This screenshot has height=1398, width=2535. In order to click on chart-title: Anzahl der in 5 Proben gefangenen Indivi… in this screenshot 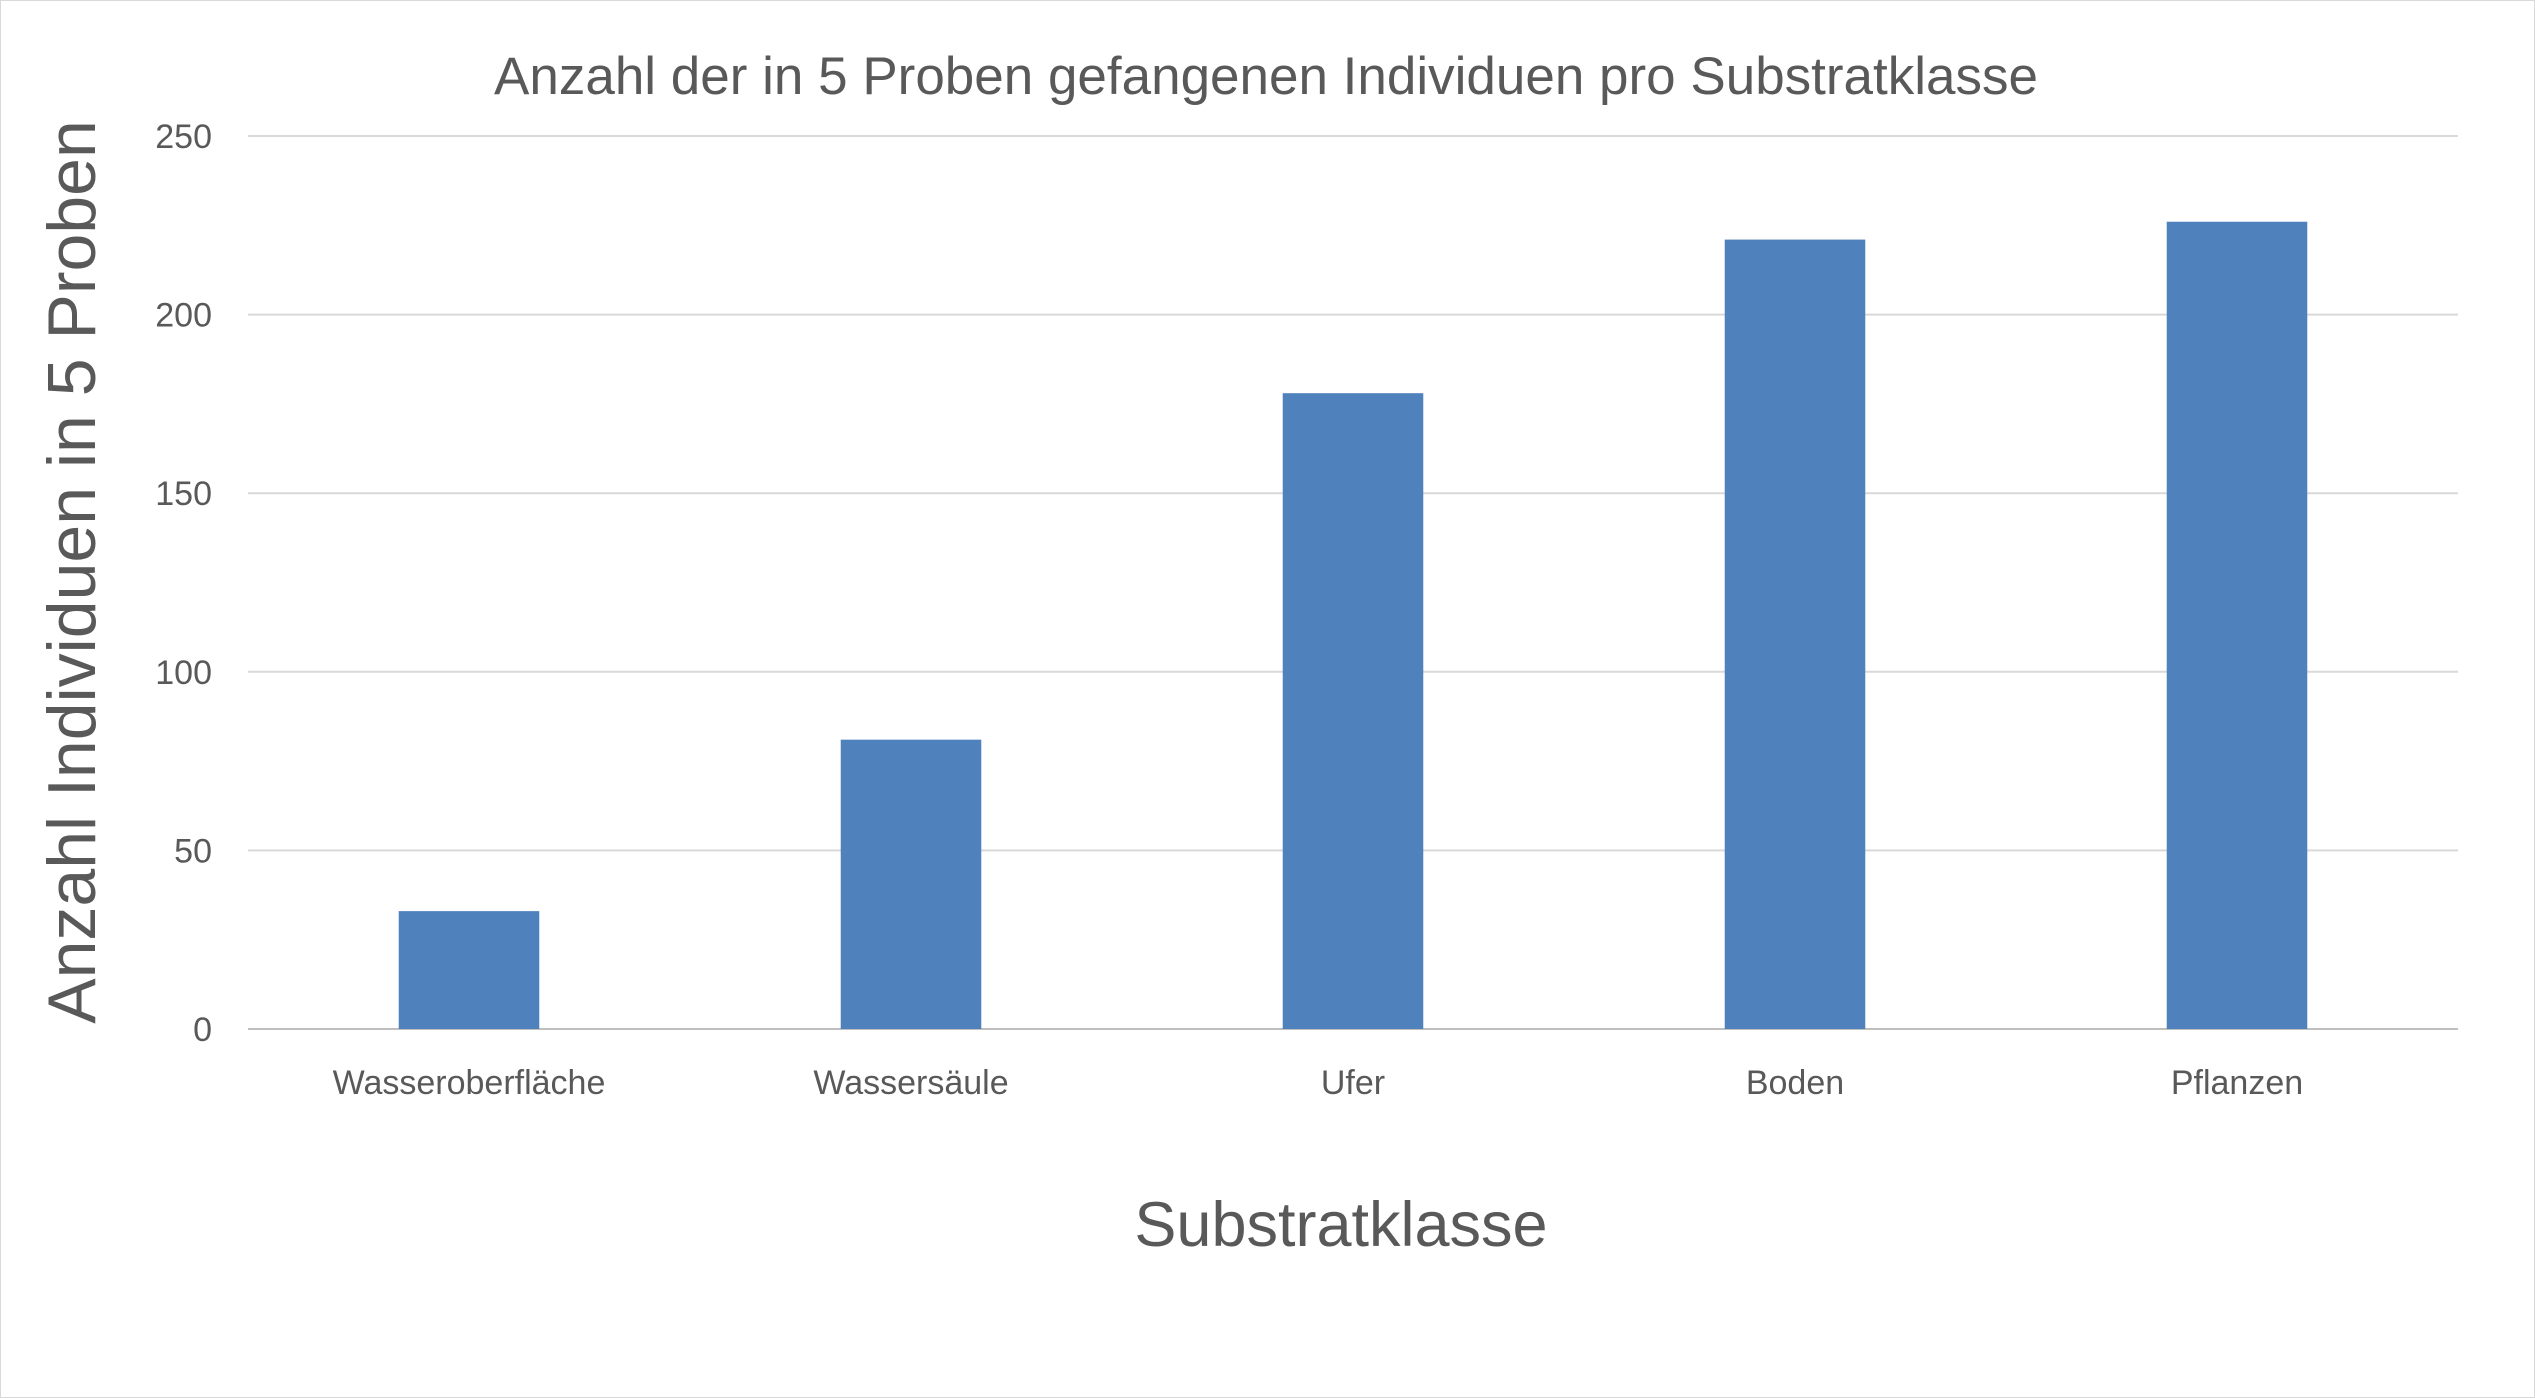, I will do `click(1266, 76)`.